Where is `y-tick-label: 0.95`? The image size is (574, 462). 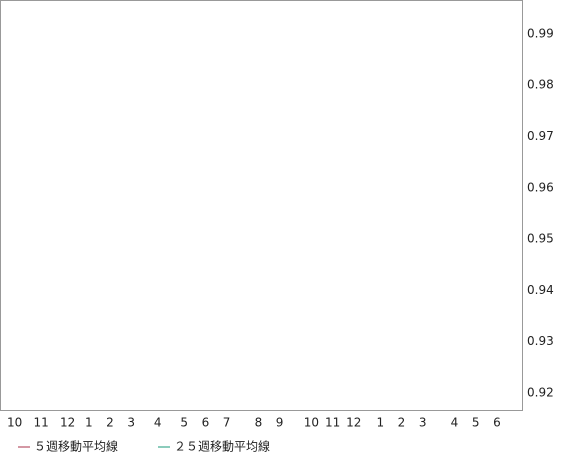
y-tick-label: 0.95 is located at coordinates (540, 239).